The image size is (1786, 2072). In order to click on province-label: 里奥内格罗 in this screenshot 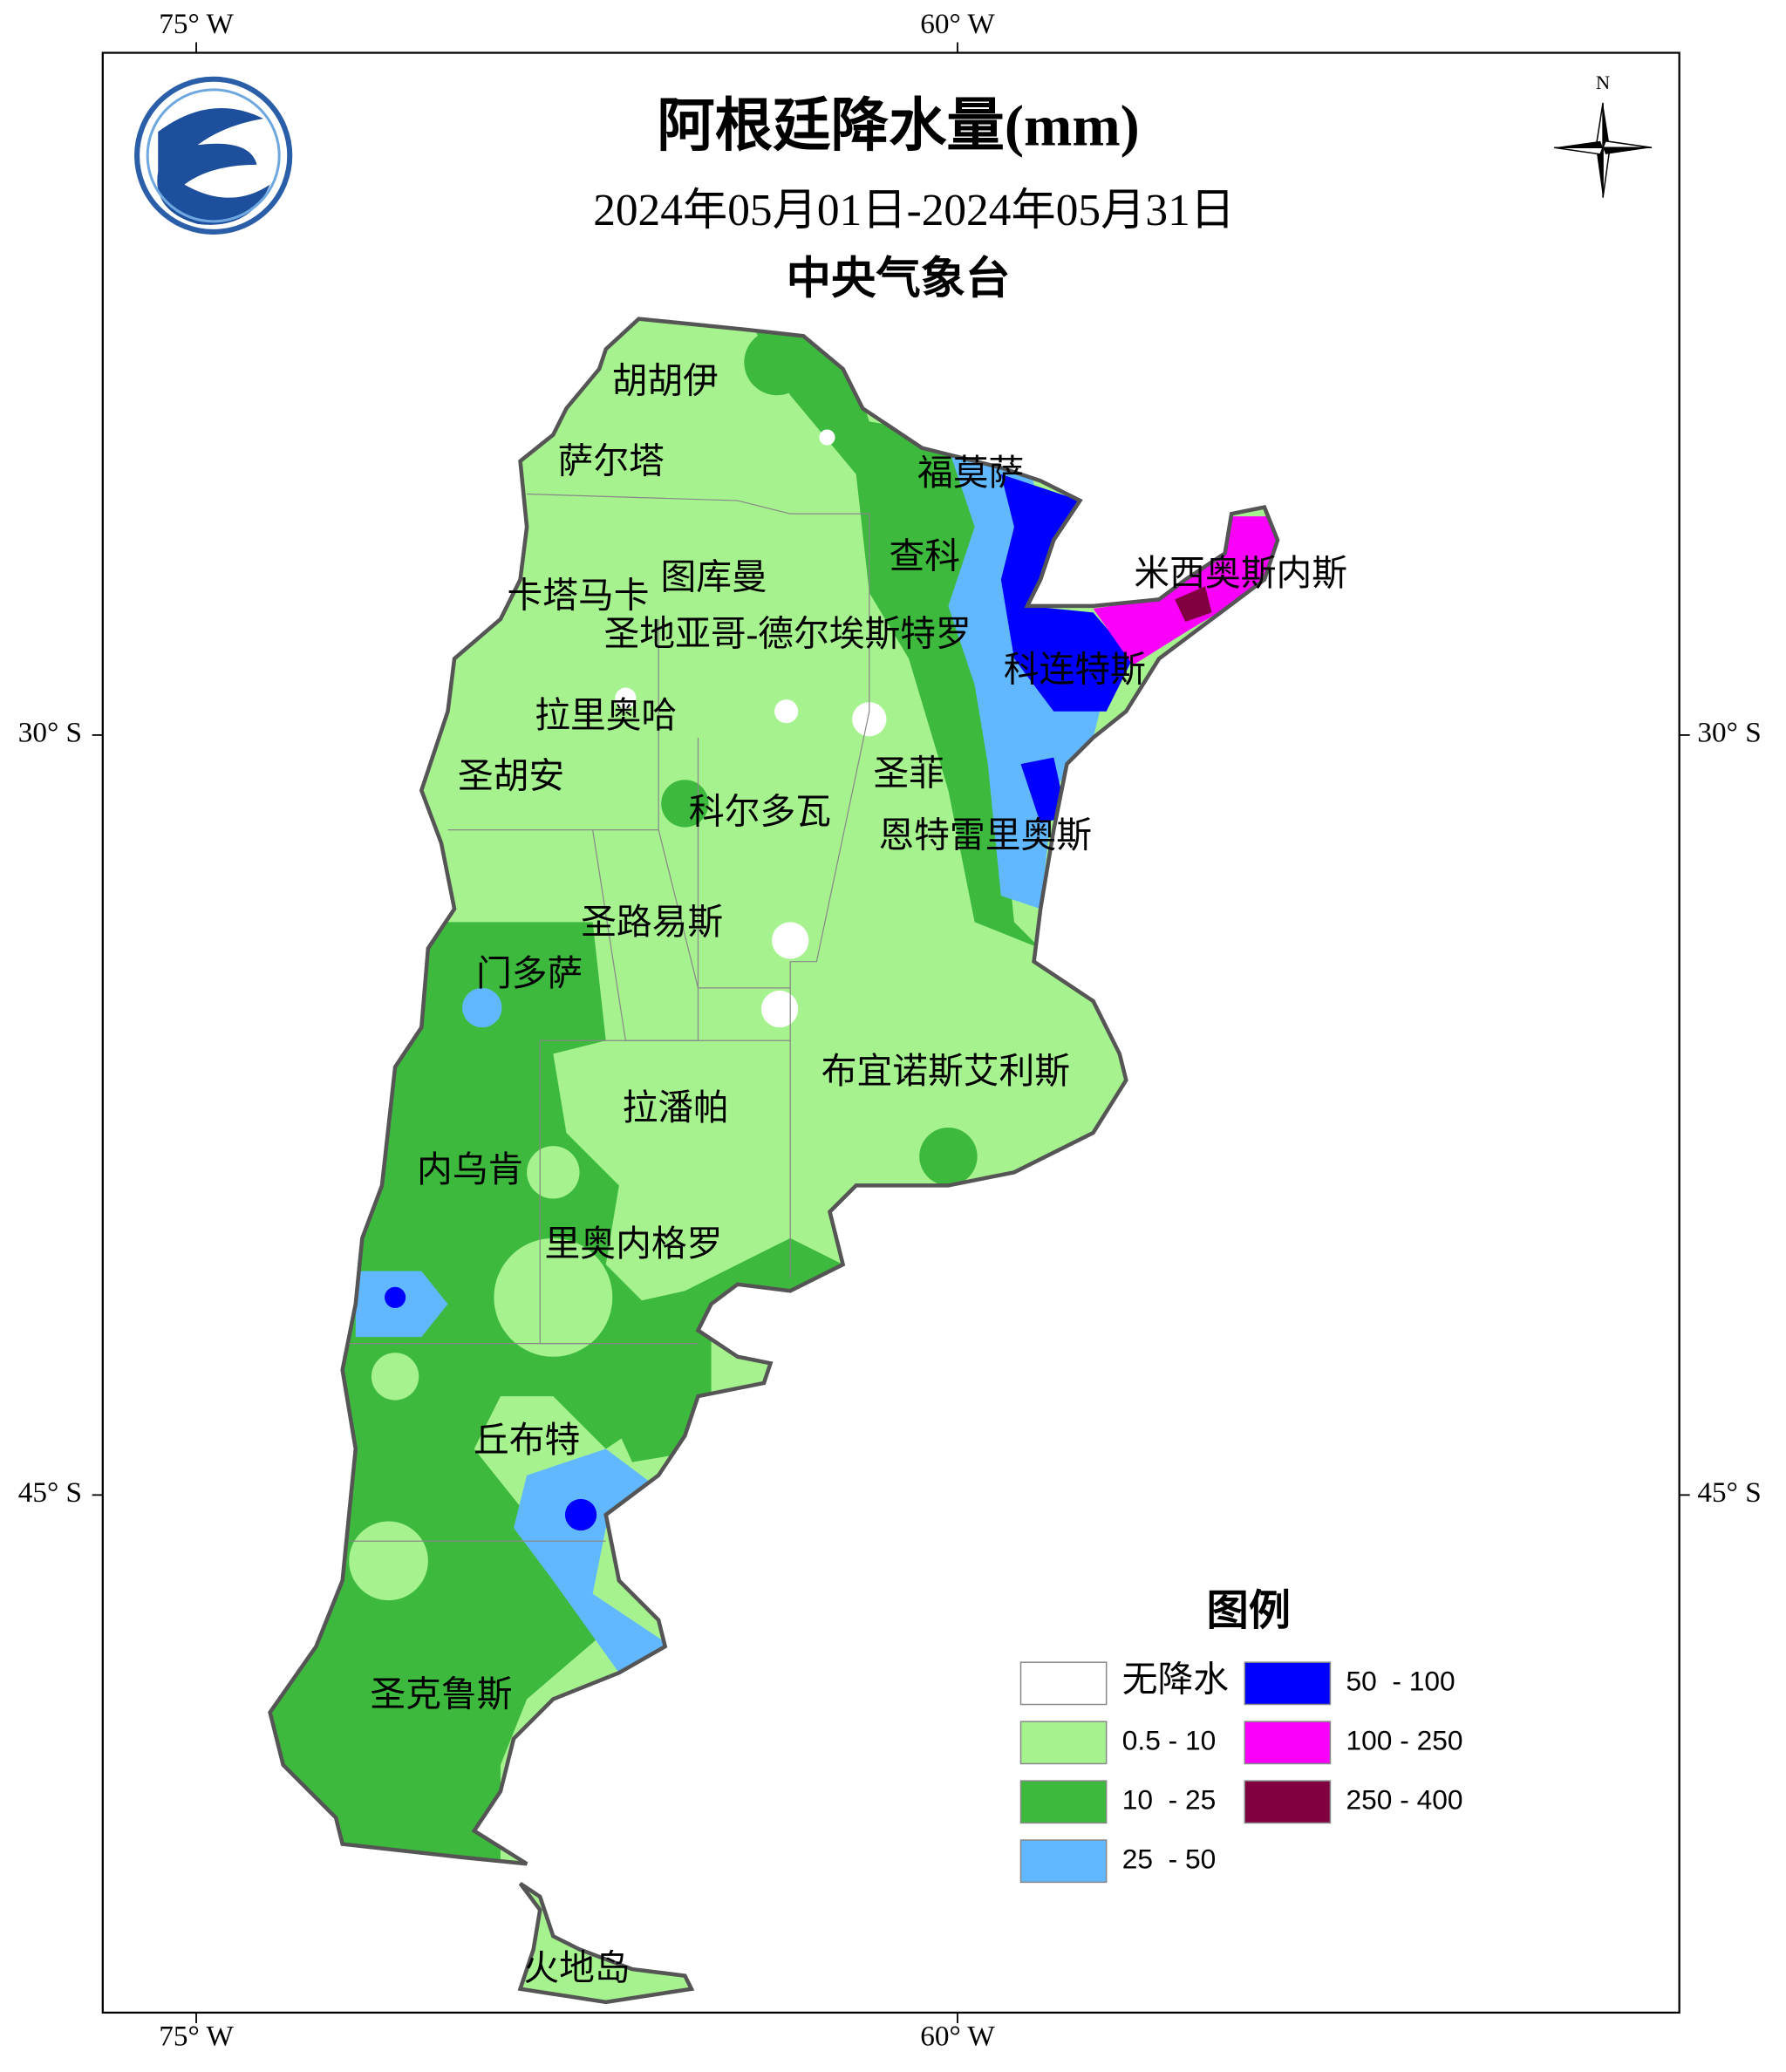, I will do `click(634, 1244)`.